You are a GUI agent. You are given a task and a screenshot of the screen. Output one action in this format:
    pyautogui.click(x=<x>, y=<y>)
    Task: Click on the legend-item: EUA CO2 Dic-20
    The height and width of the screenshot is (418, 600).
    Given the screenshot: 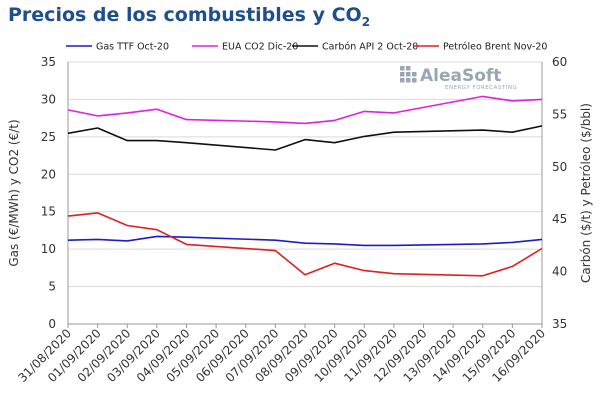 What is the action you would take?
    pyautogui.click(x=245, y=47)
    